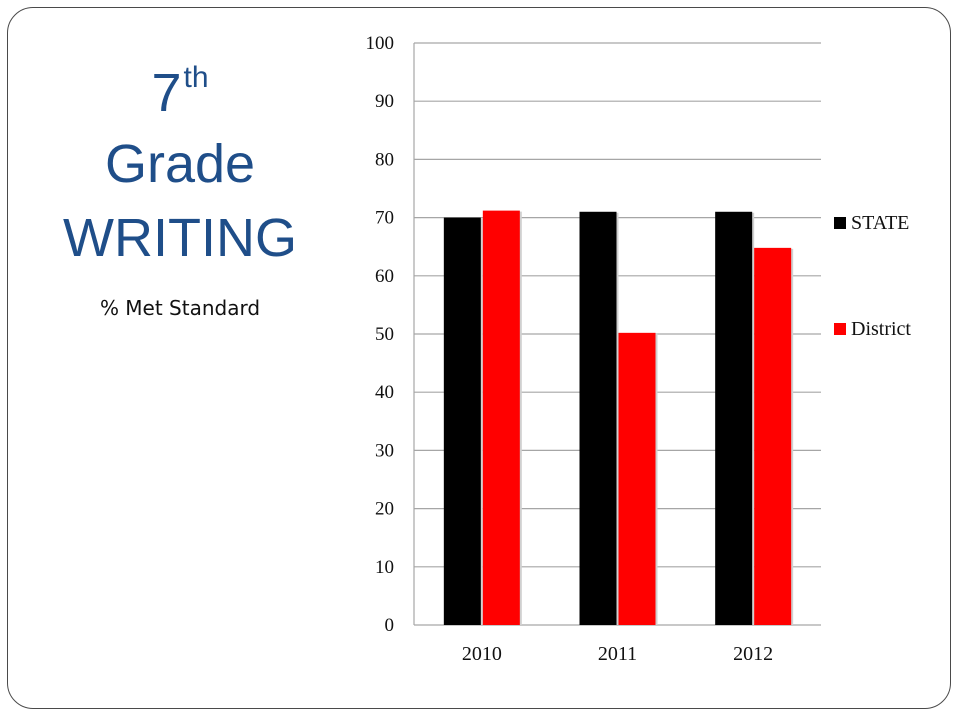 The image size is (960, 720). What do you see at coordinates (380, 43) in the screenshot?
I see `y-tick-label: 100` at bounding box center [380, 43].